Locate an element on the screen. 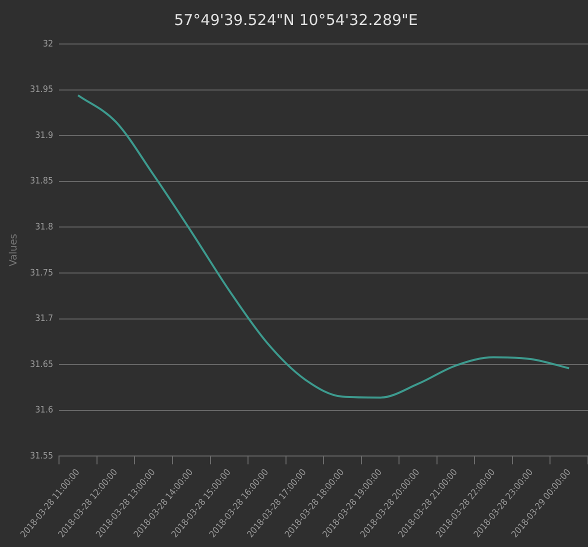 The width and height of the screenshot is (588, 547). y-tick-label: 31.55 is located at coordinates (42, 457).